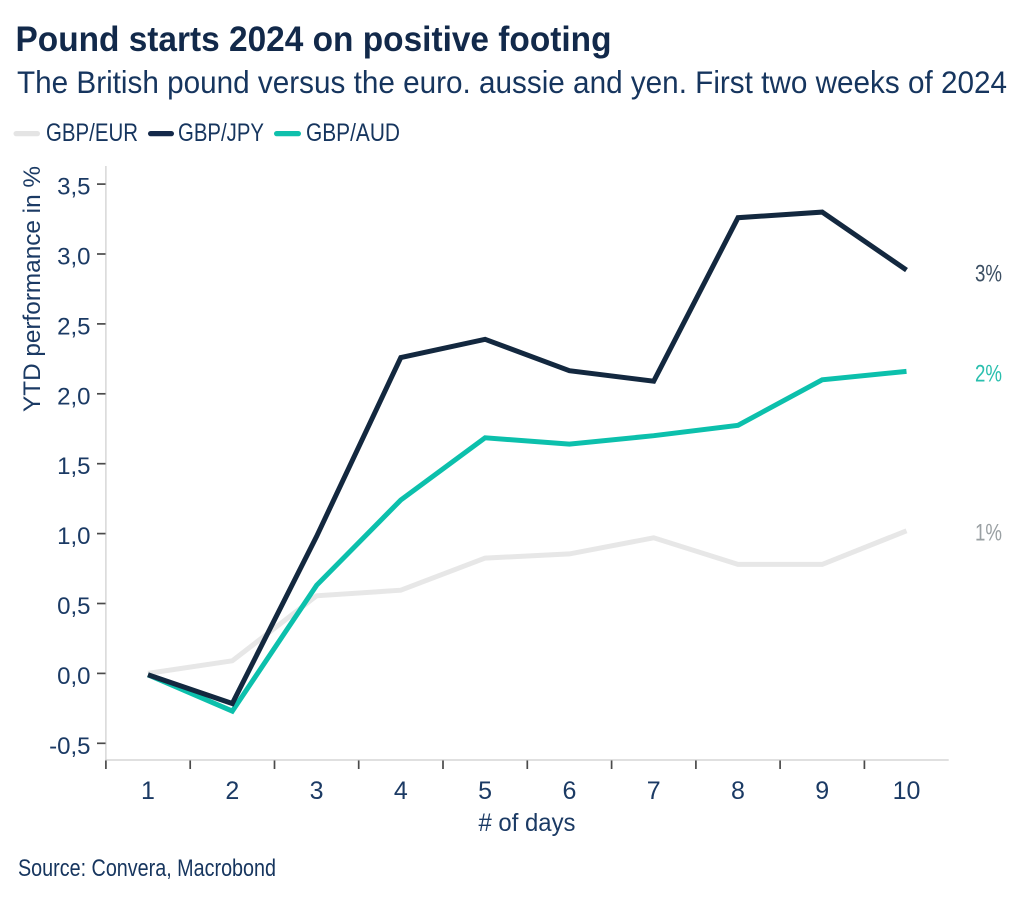 Image resolution: width=1024 pixels, height=899 pixels. I want to click on svg-text: 2,0, so click(73, 396).